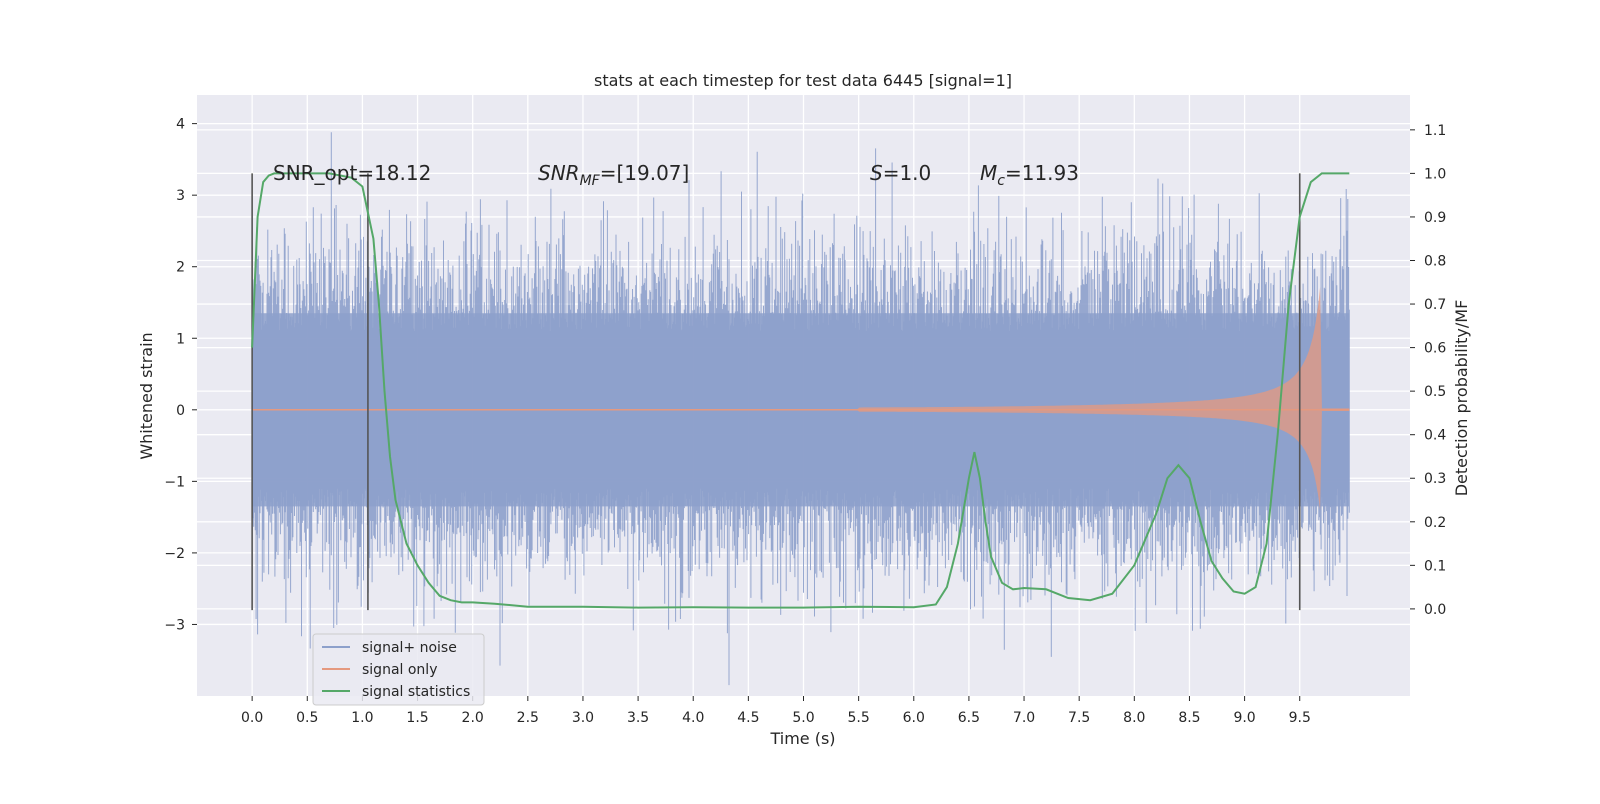  Describe the element at coordinates (559, 173) in the screenshot. I see `annotation-snr-mf-main: SNR` at that location.